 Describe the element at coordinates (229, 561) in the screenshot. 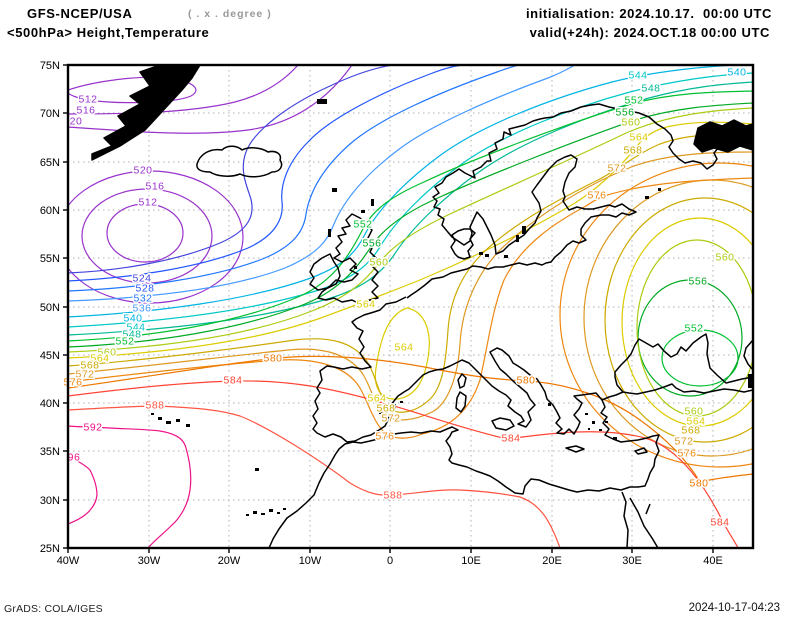

I see `x-axis-tick-label: 20W` at that location.